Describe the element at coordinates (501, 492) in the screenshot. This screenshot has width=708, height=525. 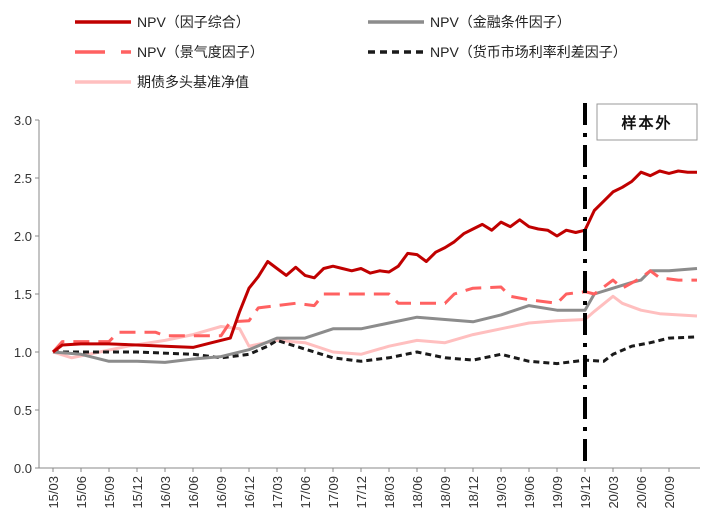
I see `x-tick-label: 19/03` at that location.